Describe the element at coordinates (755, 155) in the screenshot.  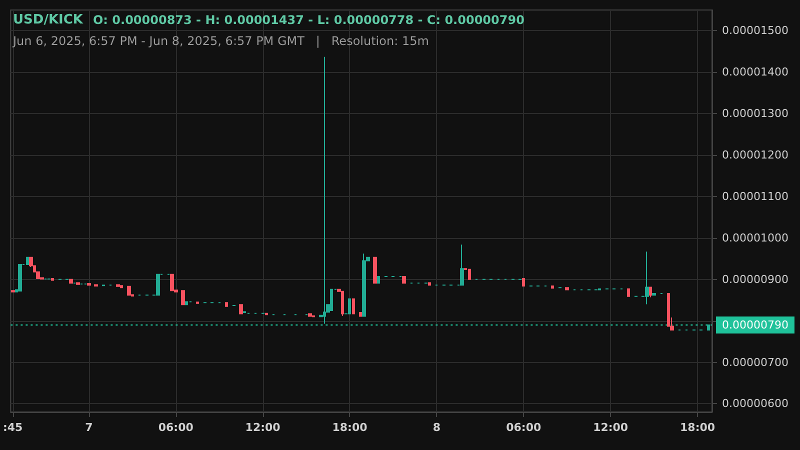
I see `y-tick-label: 0.00001200` at that location.